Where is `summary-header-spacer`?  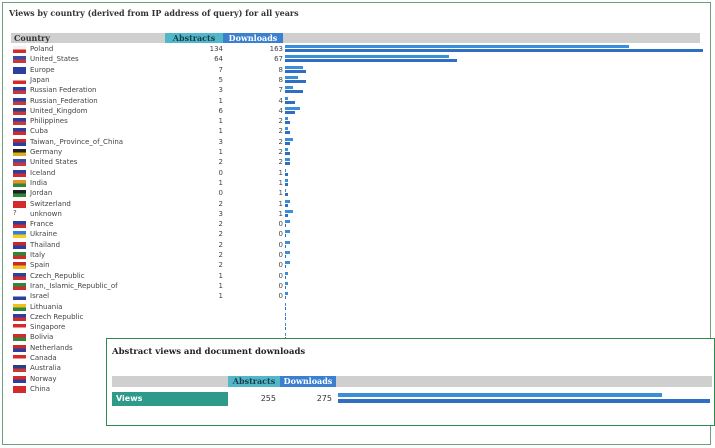
summary-header-spacer is located at coordinates (170, 381).